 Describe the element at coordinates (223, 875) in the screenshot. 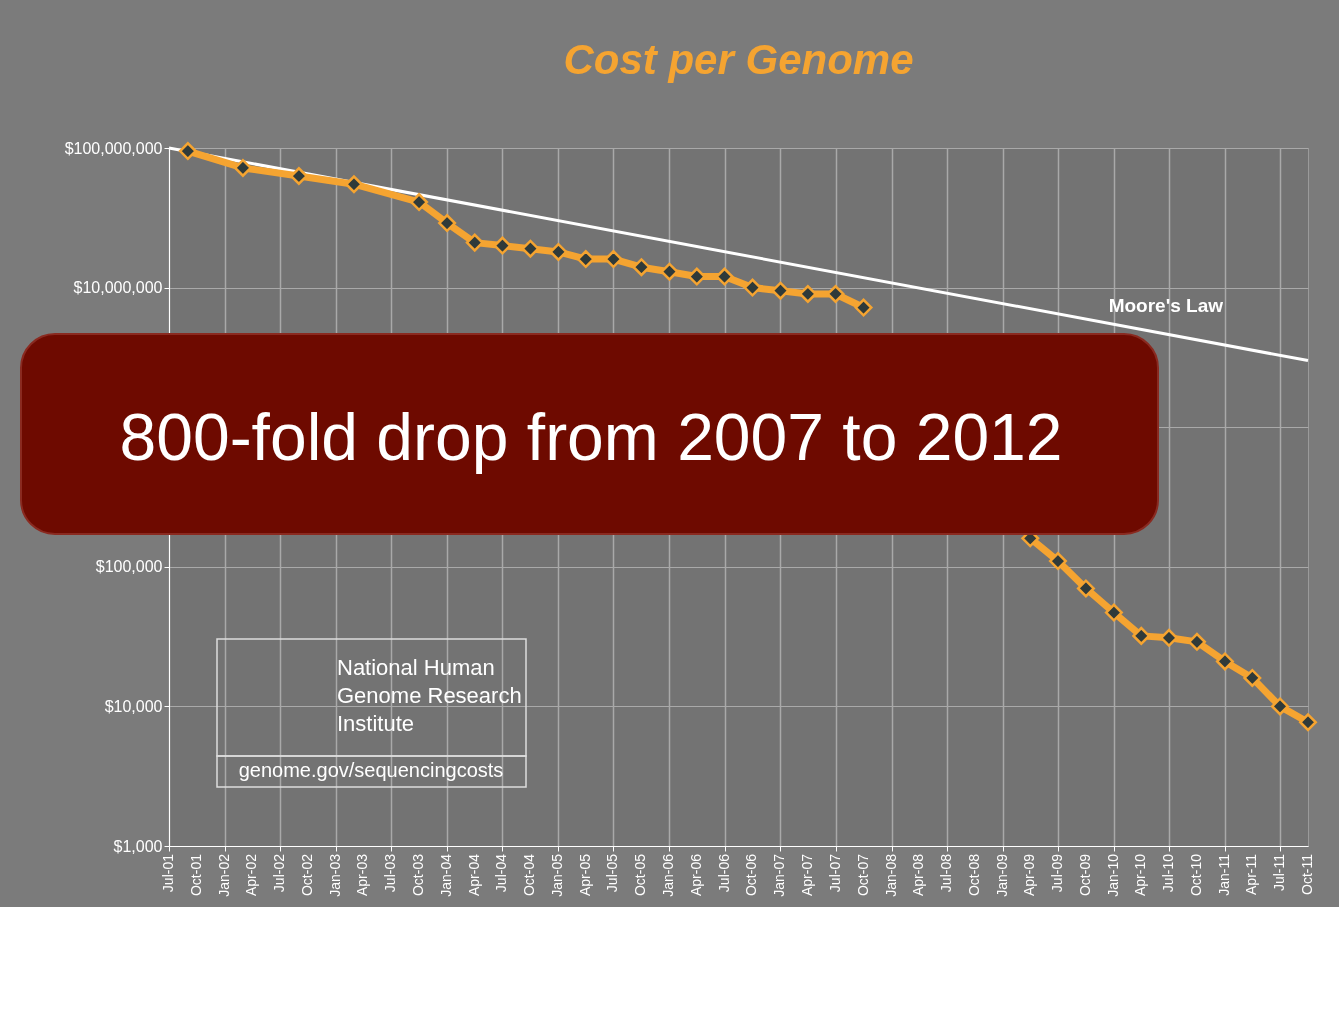

I see `x-tick-label: Jan-02` at that location.